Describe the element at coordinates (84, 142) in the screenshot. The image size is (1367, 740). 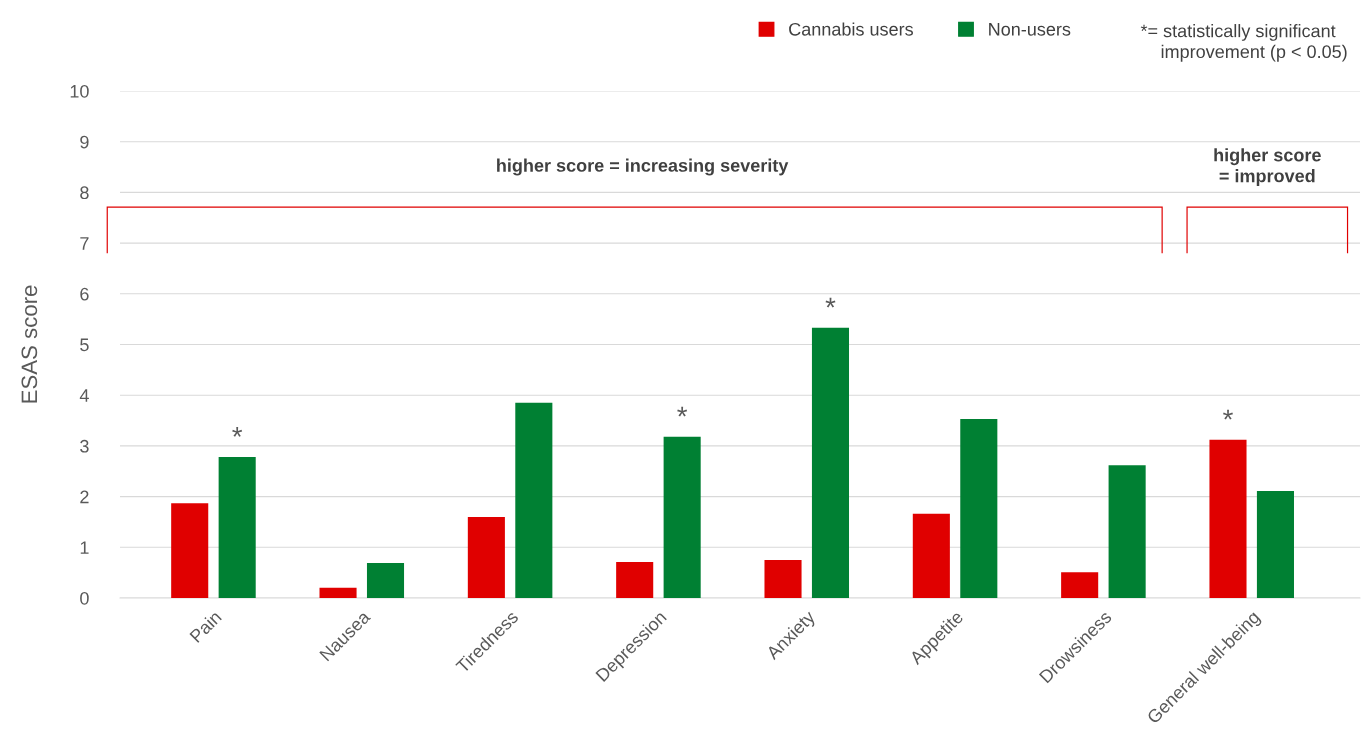
I see `y-tick-label: 9` at that location.